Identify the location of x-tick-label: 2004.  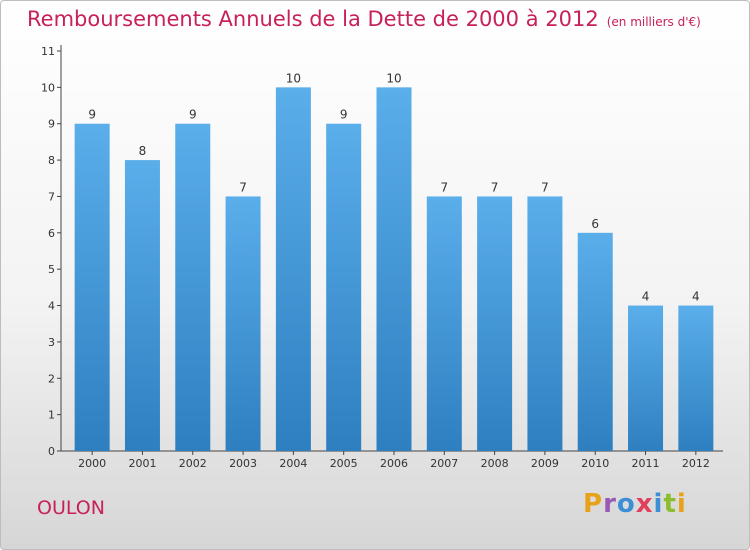
(293, 463).